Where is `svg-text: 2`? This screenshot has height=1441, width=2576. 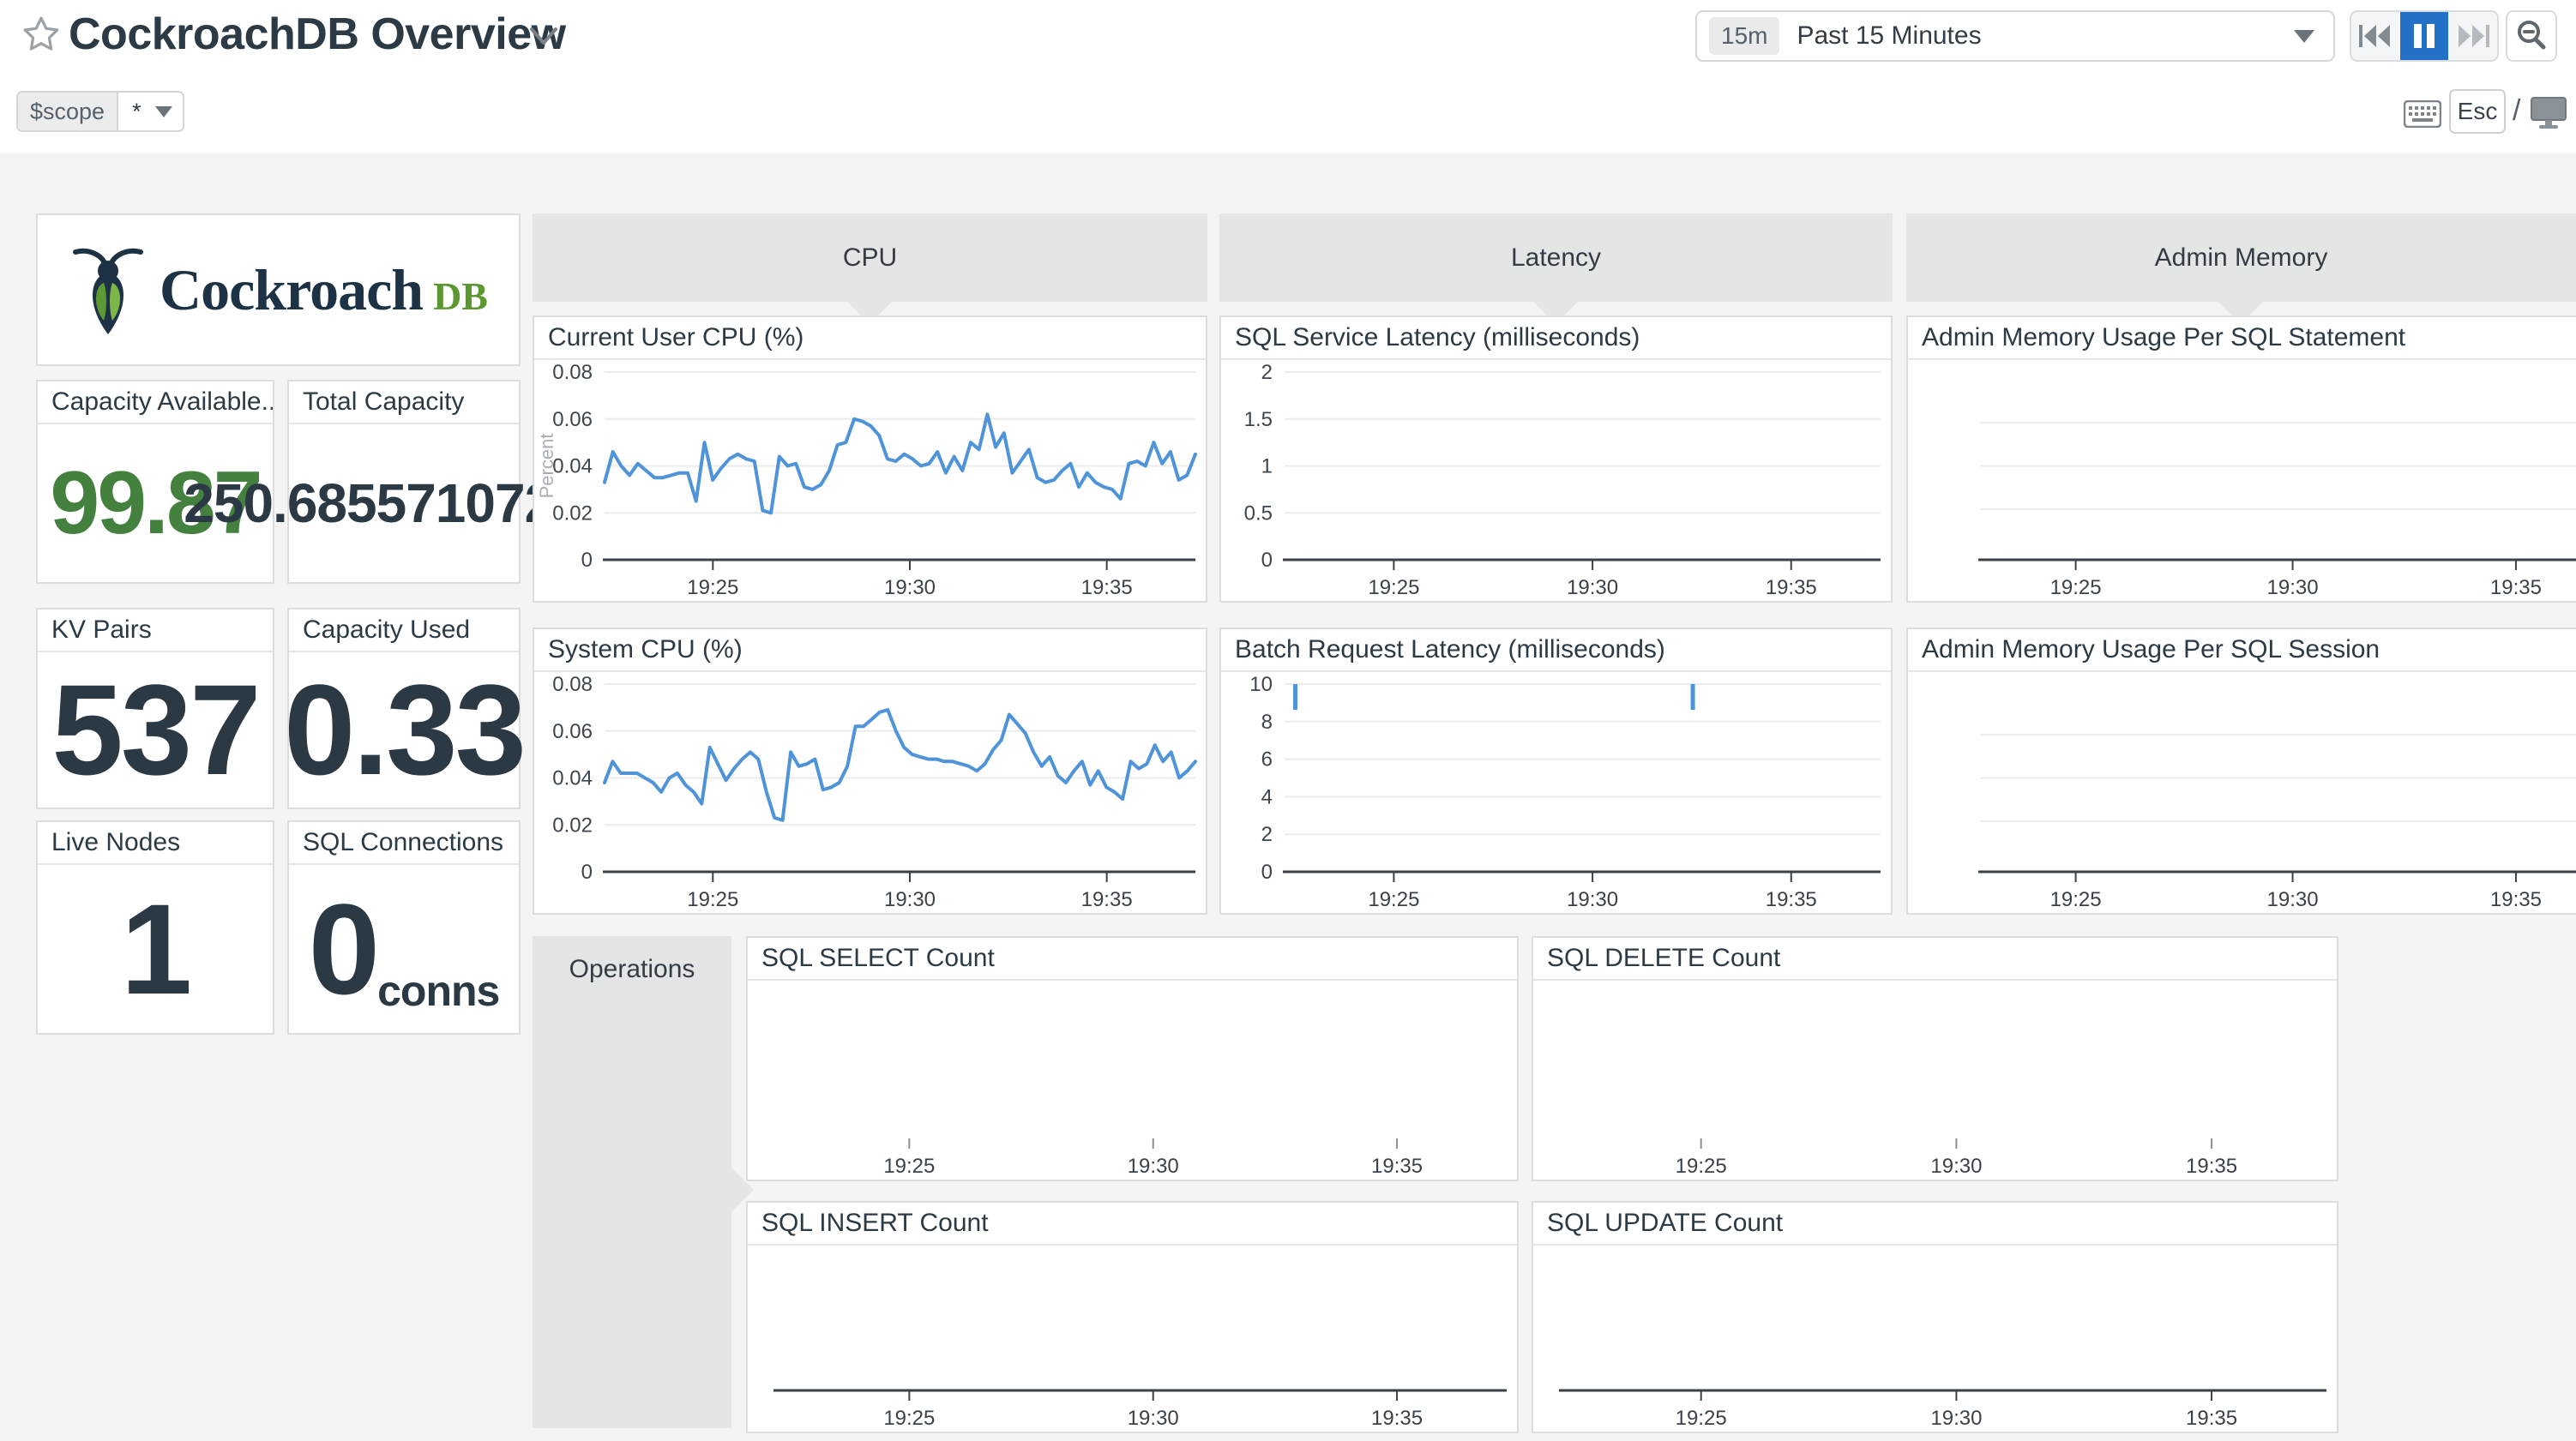 svg-text: 2 is located at coordinates (1267, 834).